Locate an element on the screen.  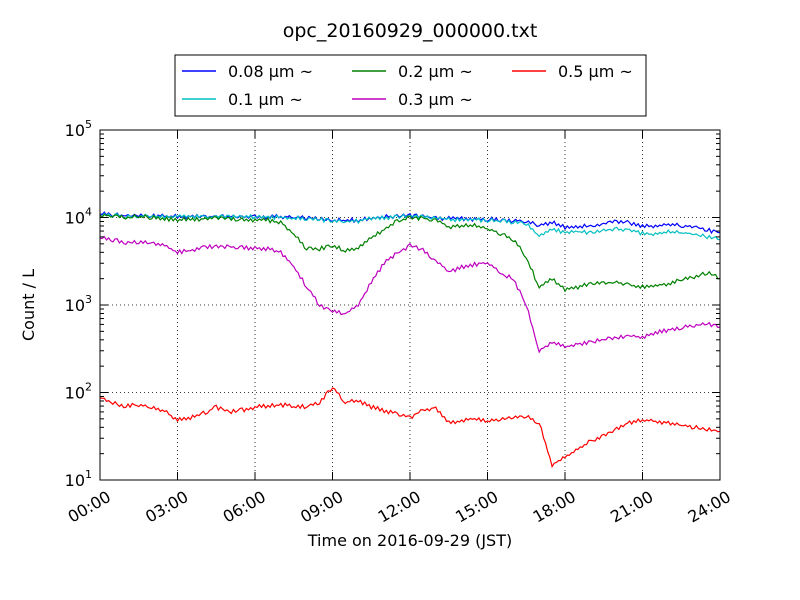
y-tick-label: 10² is located at coordinates (78, 392).